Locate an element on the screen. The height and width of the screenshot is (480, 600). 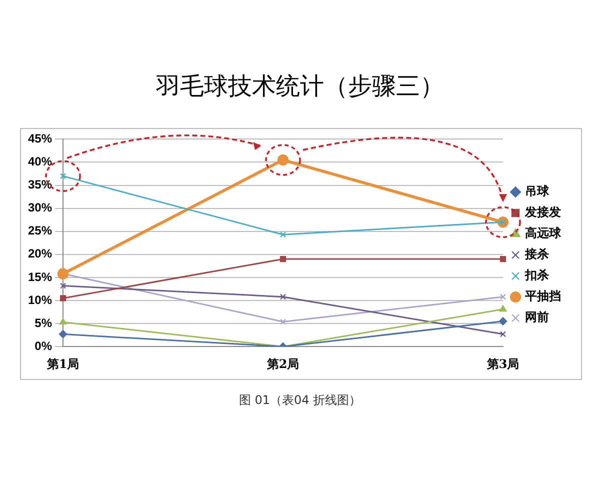
legend-label: 接杀 is located at coordinates (536, 254).